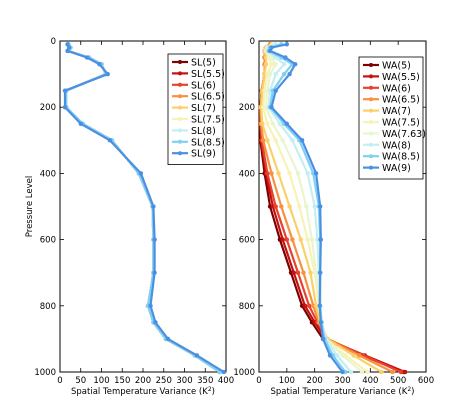  I want to click on x-tick-label: 200, so click(315, 381).